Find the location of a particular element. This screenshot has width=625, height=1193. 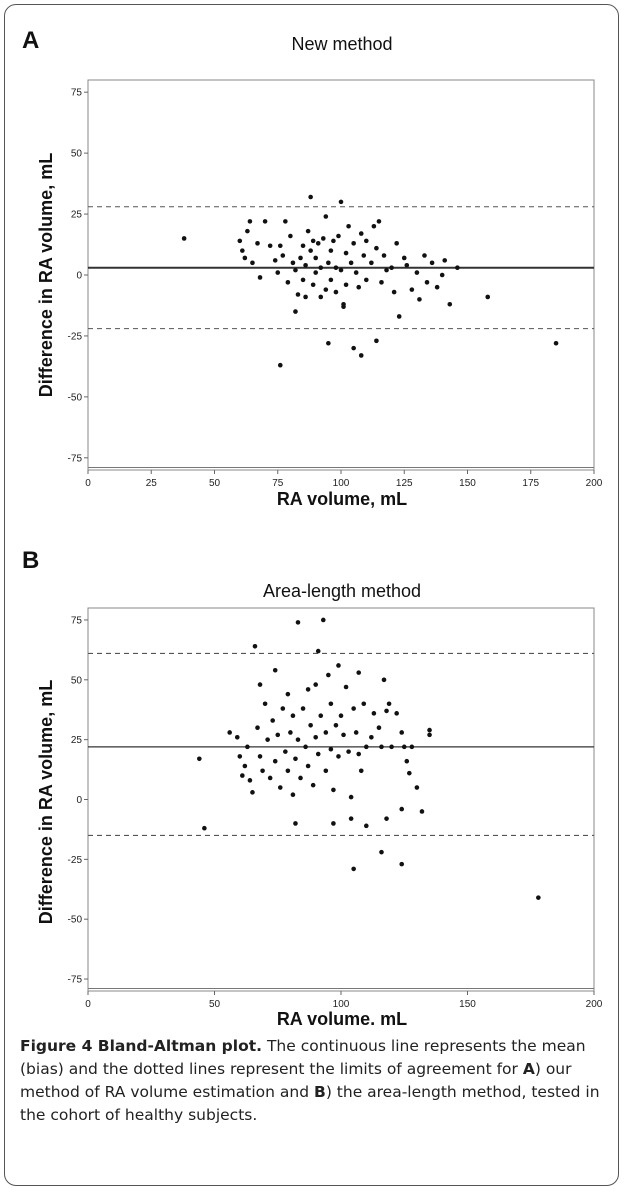

y-axis-a: -75 -50 -25 0 25 50 75 is located at coordinates (78, 276).